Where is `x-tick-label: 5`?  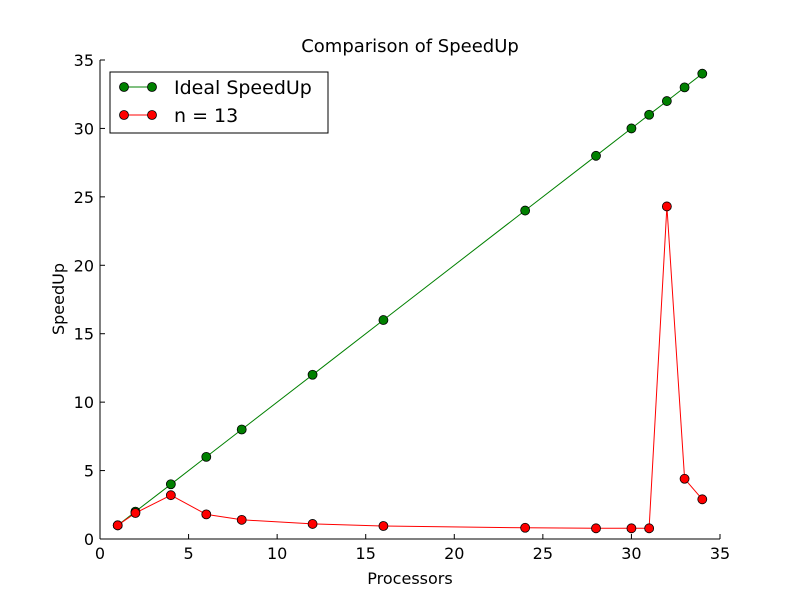 x-tick-label: 5 is located at coordinates (188, 553).